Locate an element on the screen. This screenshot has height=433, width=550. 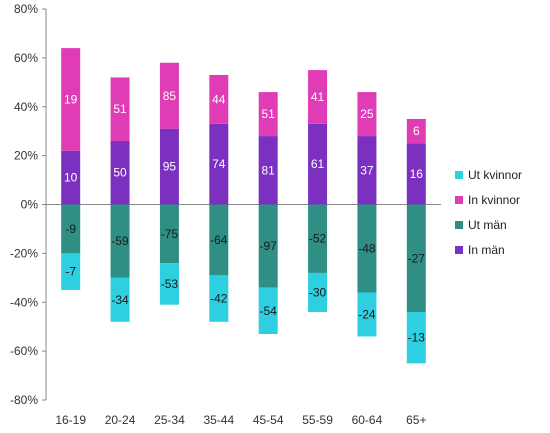
bar-data-label: 74 is located at coordinates (219, 164).